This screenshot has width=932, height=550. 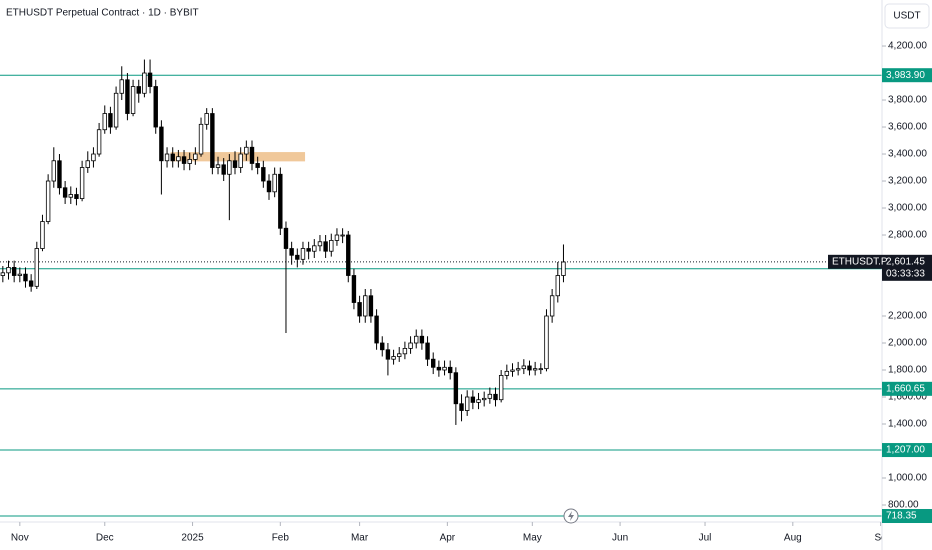 I want to click on zone, so click(x=238, y=156).